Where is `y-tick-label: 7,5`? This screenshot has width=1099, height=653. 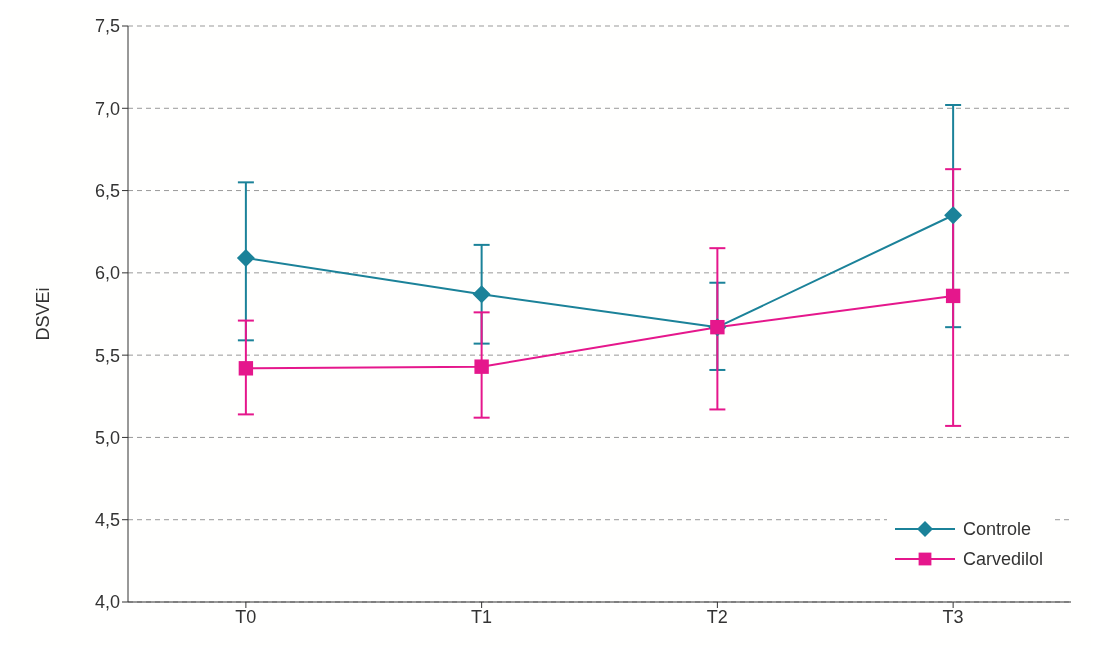 y-tick-label: 7,5 is located at coordinates (107, 26).